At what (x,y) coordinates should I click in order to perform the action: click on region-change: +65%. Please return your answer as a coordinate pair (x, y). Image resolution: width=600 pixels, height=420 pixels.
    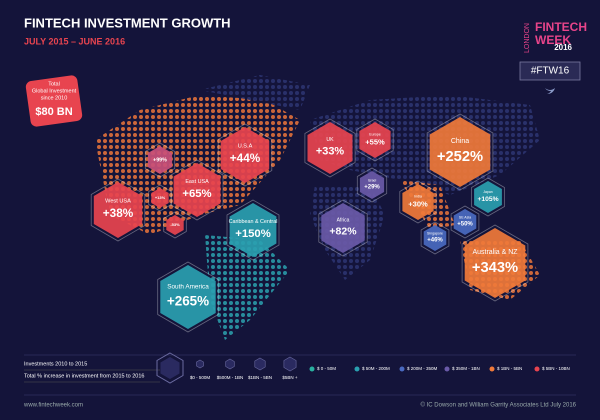
    Looking at the image, I should click on (196, 194).